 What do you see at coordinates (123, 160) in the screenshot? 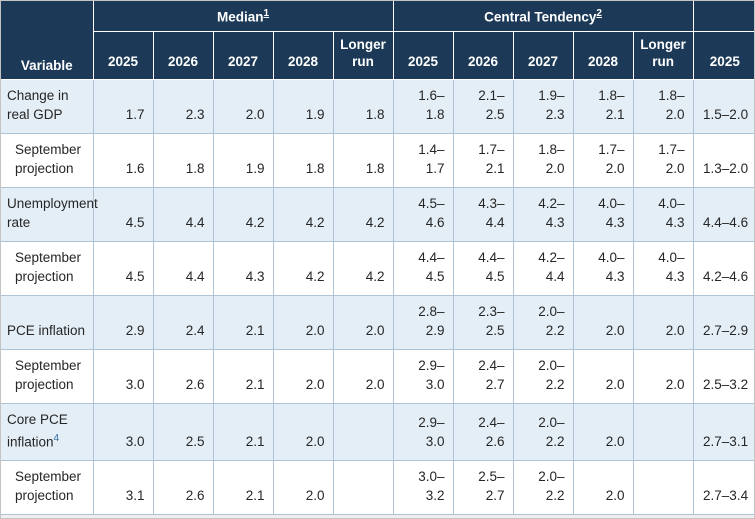
I see `median-value-cell: 1.6` at bounding box center [123, 160].